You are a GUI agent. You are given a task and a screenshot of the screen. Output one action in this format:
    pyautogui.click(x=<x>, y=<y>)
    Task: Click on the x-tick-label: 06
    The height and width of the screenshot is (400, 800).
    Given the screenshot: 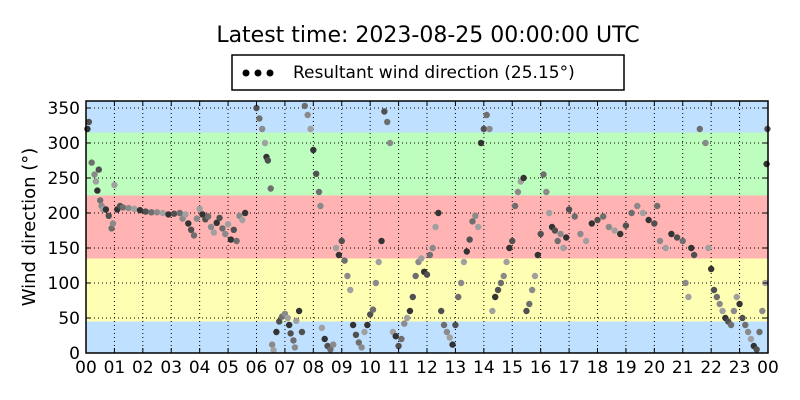 What is the action you would take?
    pyautogui.click(x=257, y=368)
    